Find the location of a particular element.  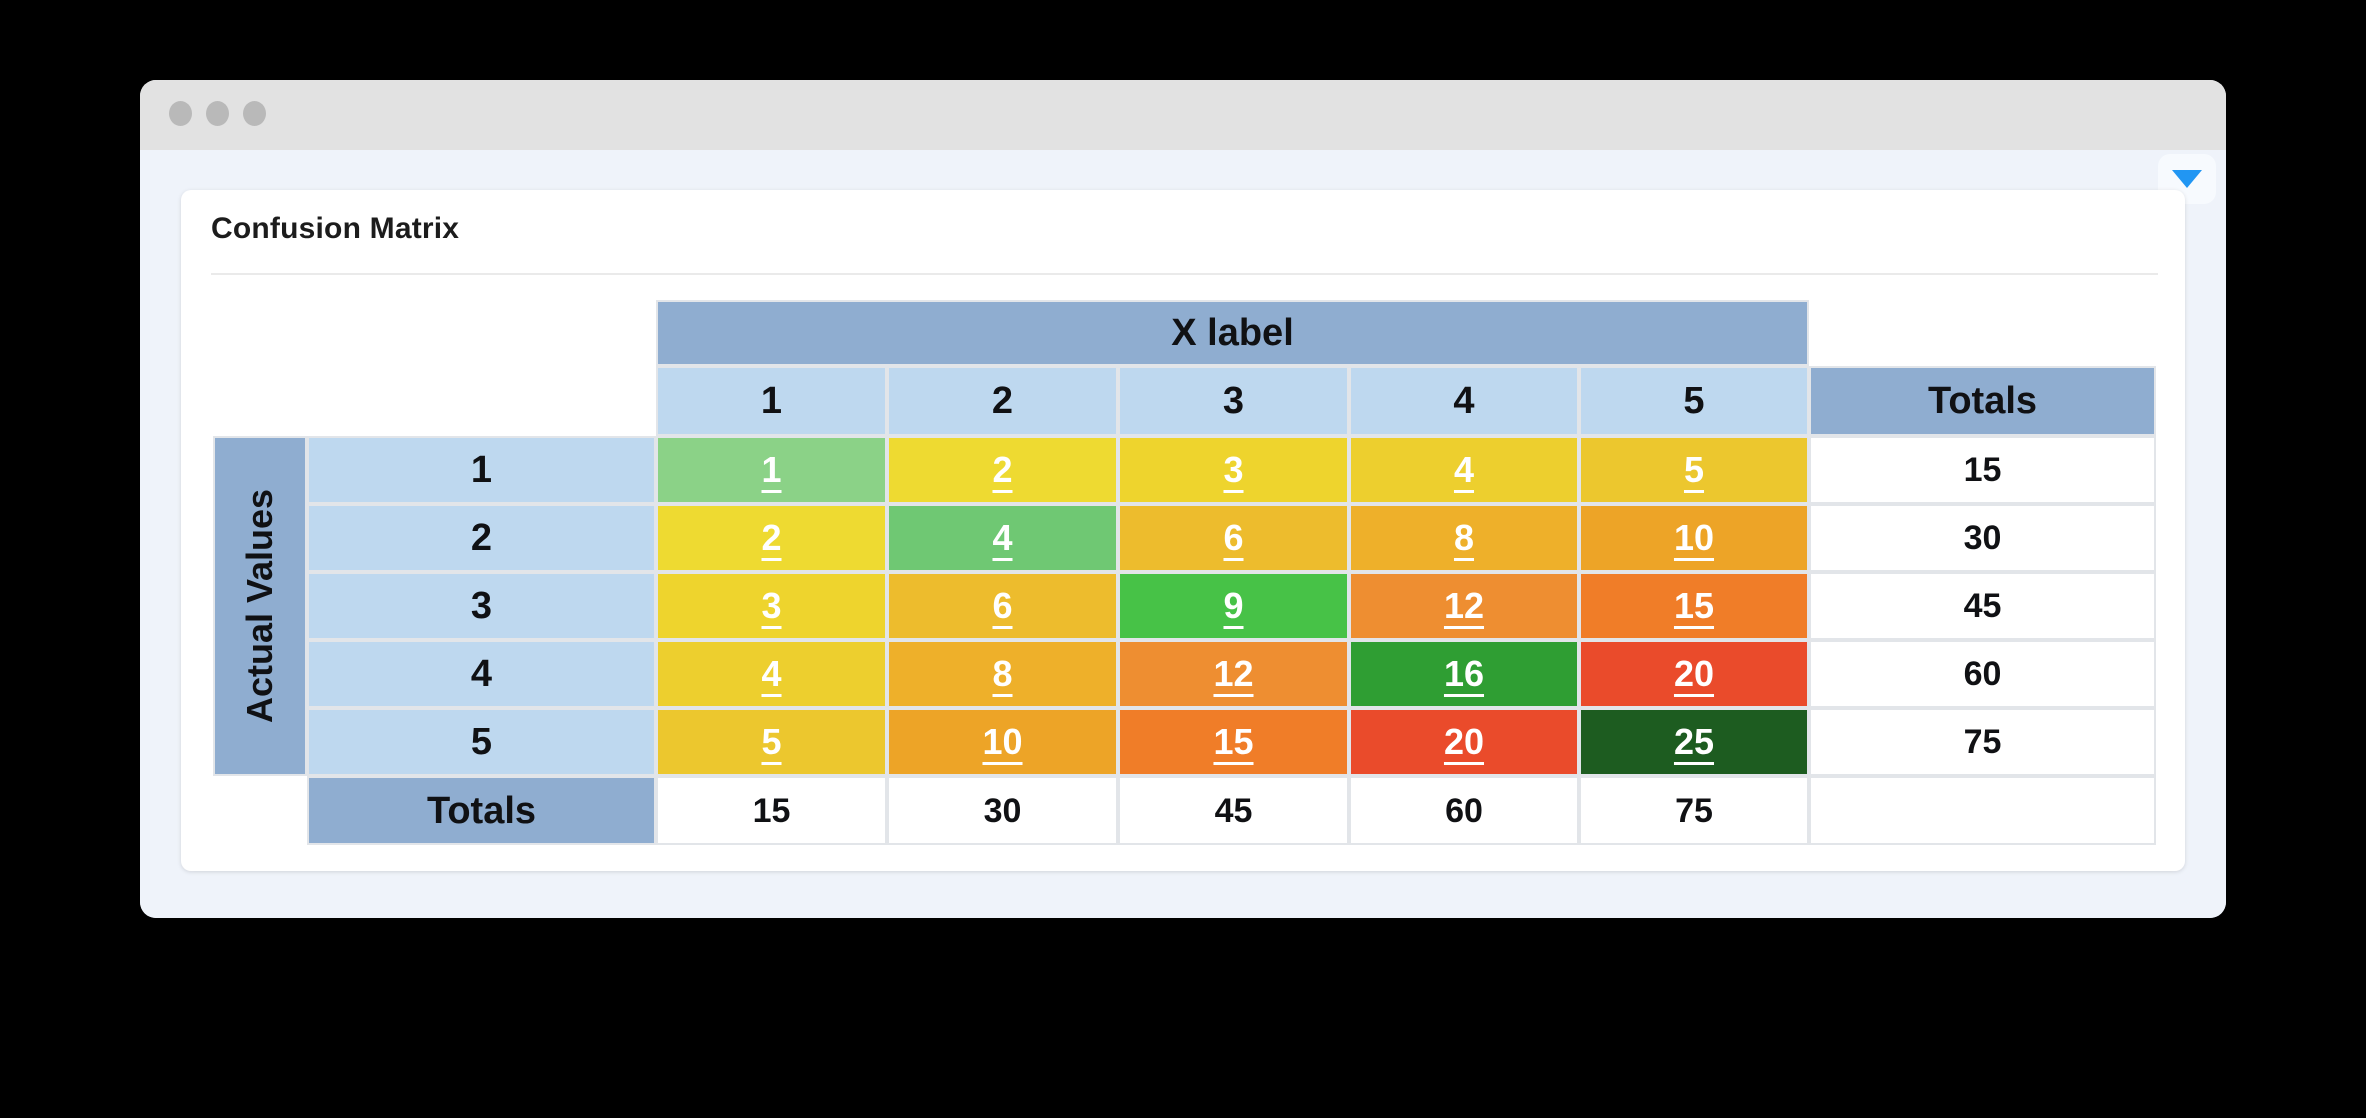

row-header: 4 is located at coordinates (481, 674).